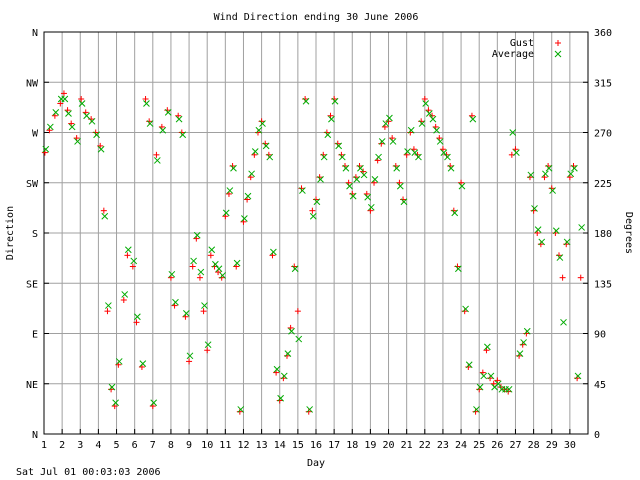  I want to click on y-tick-label: SE, so click(32, 284).